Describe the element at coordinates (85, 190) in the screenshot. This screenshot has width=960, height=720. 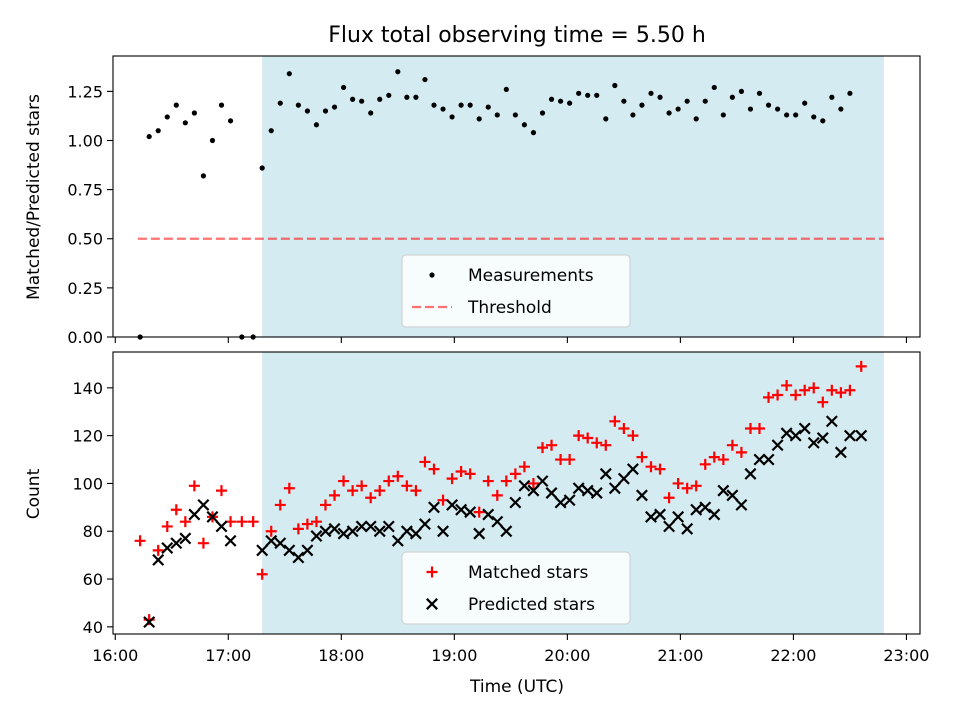
I see `top-ytick-label-3: 0.75` at that location.